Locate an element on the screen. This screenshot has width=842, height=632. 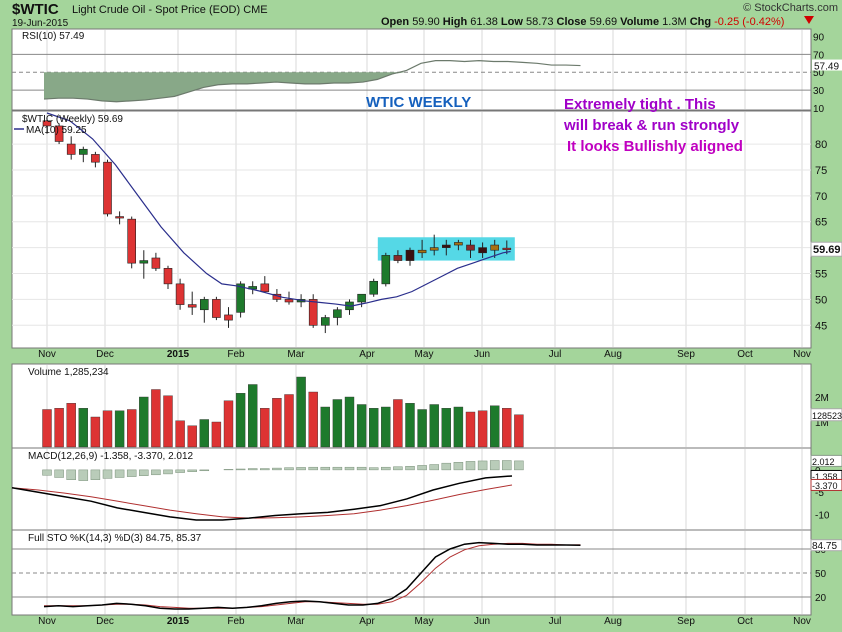
macd-value-label: -1.358 is located at coordinates (825, 477).